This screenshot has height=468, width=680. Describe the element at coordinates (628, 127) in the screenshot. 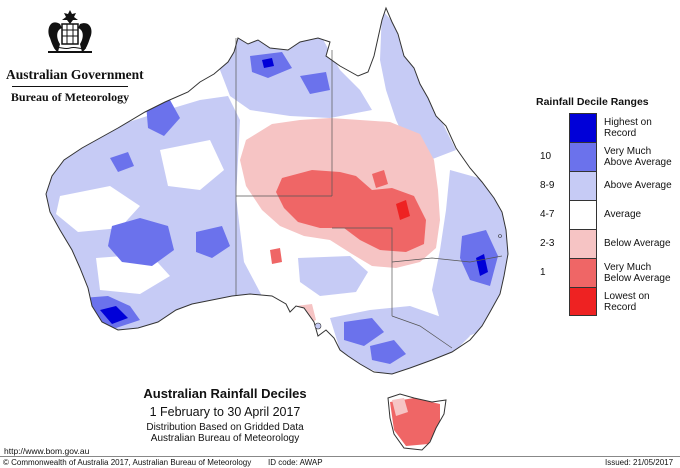

I see `legend-label: Highest on Record` at that location.